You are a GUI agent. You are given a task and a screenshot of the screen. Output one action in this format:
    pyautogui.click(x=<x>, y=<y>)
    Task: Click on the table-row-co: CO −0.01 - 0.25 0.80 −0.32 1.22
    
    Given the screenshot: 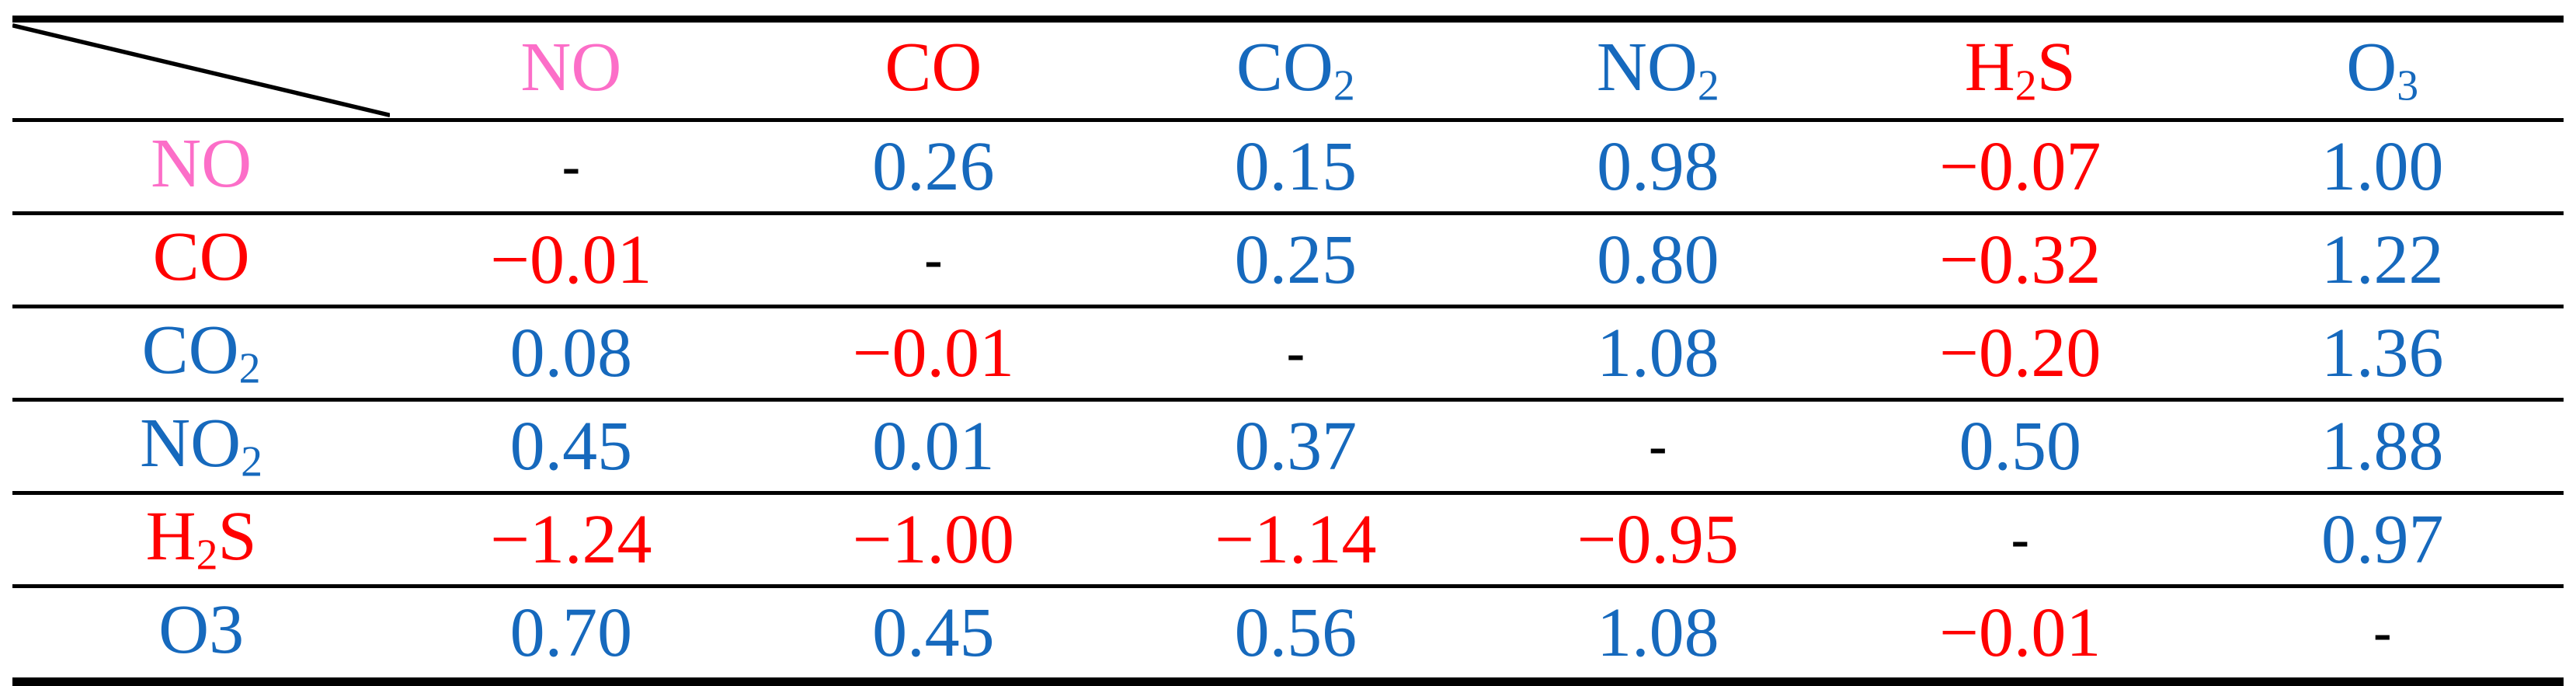 What is the action you would take?
    pyautogui.click(x=1288, y=260)
    